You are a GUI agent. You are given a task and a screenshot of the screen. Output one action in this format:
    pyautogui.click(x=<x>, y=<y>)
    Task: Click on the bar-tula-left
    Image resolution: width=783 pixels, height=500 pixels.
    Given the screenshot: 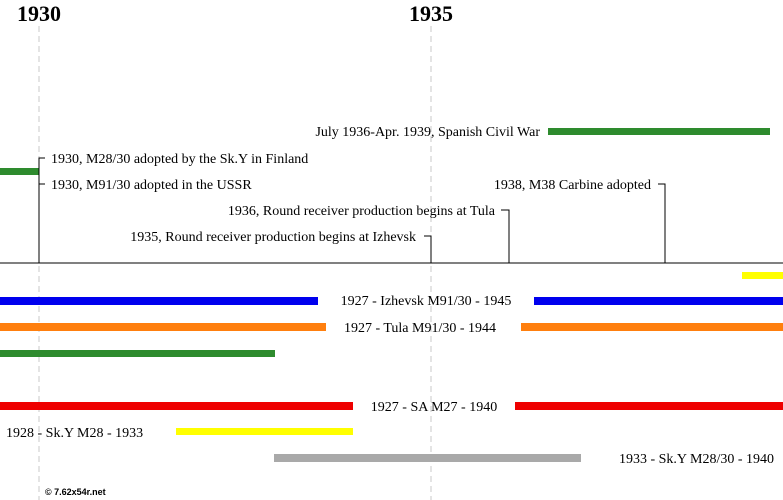 What is the action you would take?
    pyautogui.click(x=163, y=327)
    